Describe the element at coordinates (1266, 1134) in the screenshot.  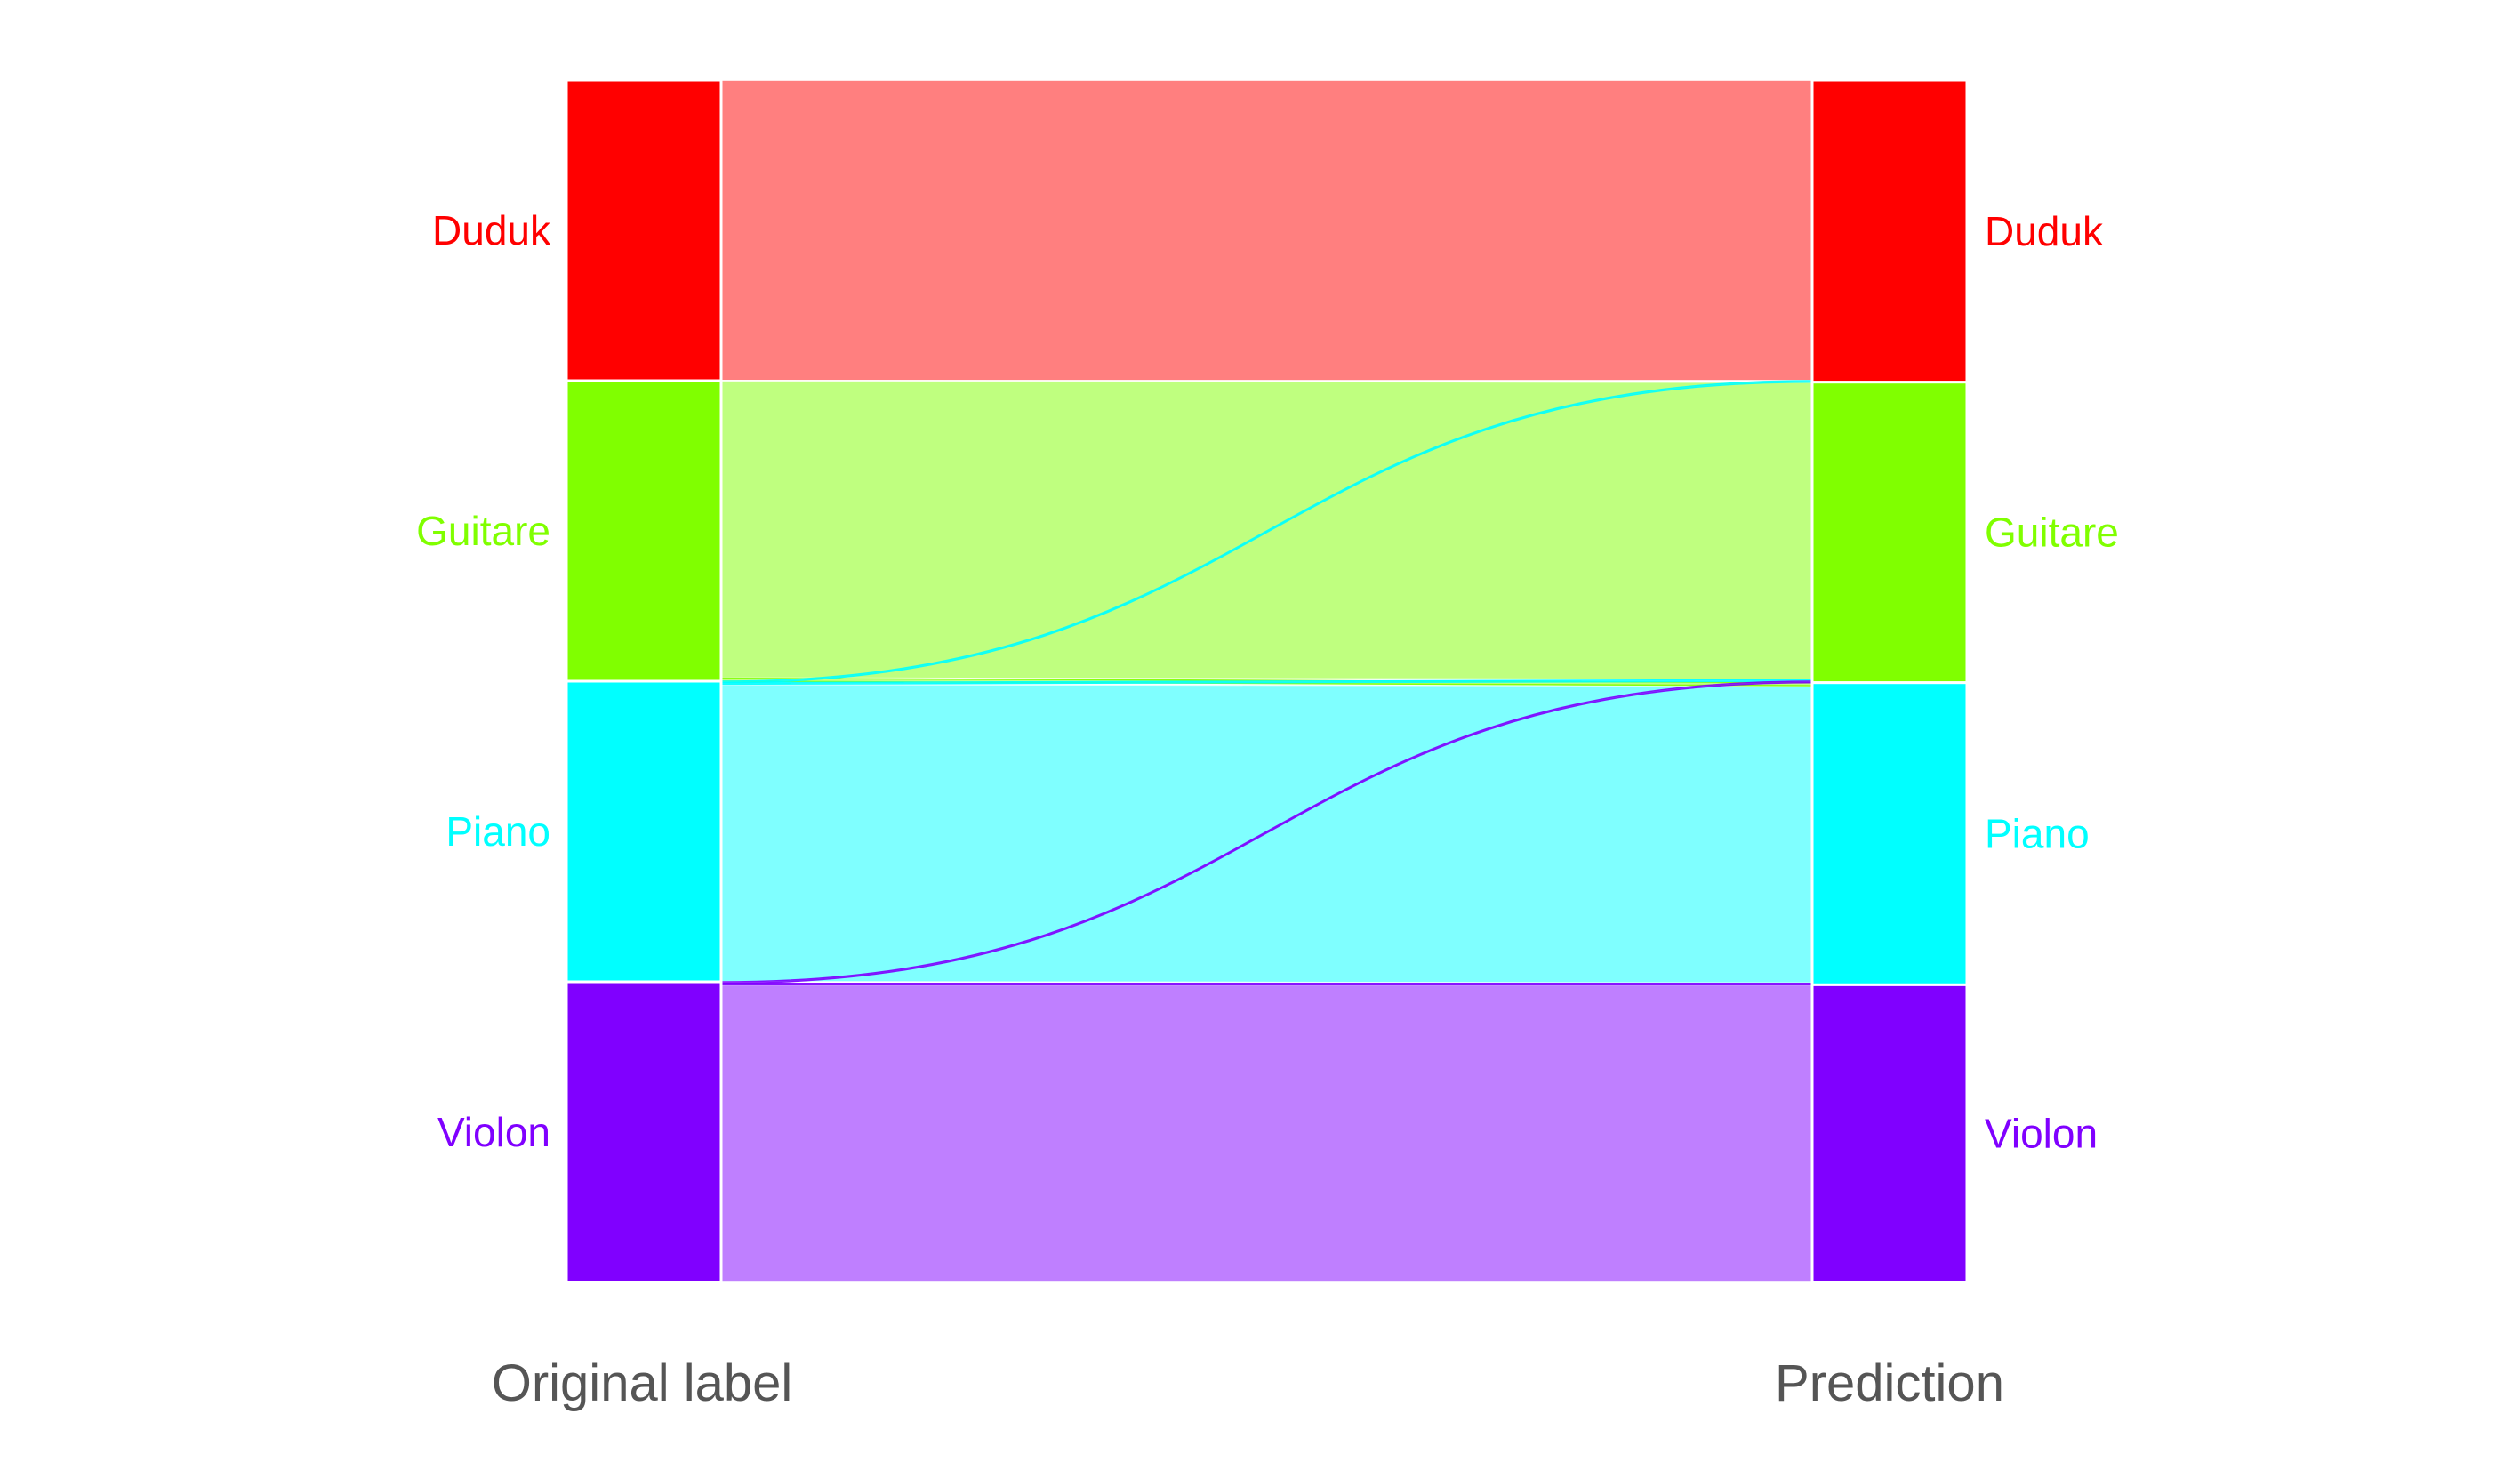
I see `flow-violon-to-violon` at that location.